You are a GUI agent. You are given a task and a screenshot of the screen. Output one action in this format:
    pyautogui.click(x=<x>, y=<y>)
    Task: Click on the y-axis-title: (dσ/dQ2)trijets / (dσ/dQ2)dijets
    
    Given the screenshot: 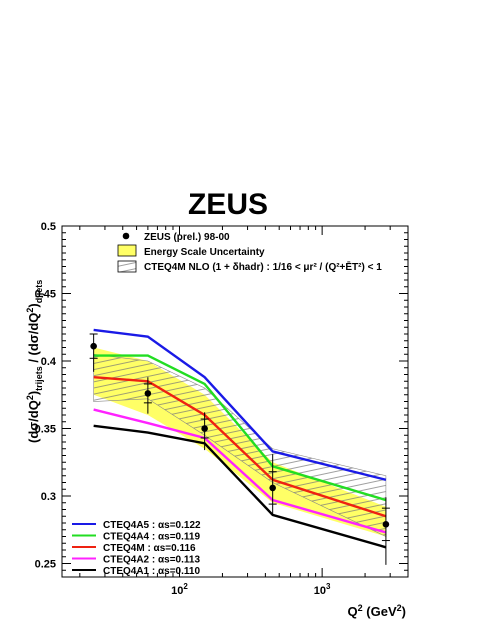 What is the action you would take?
    pyautogui.click(x=34, y=361)
    